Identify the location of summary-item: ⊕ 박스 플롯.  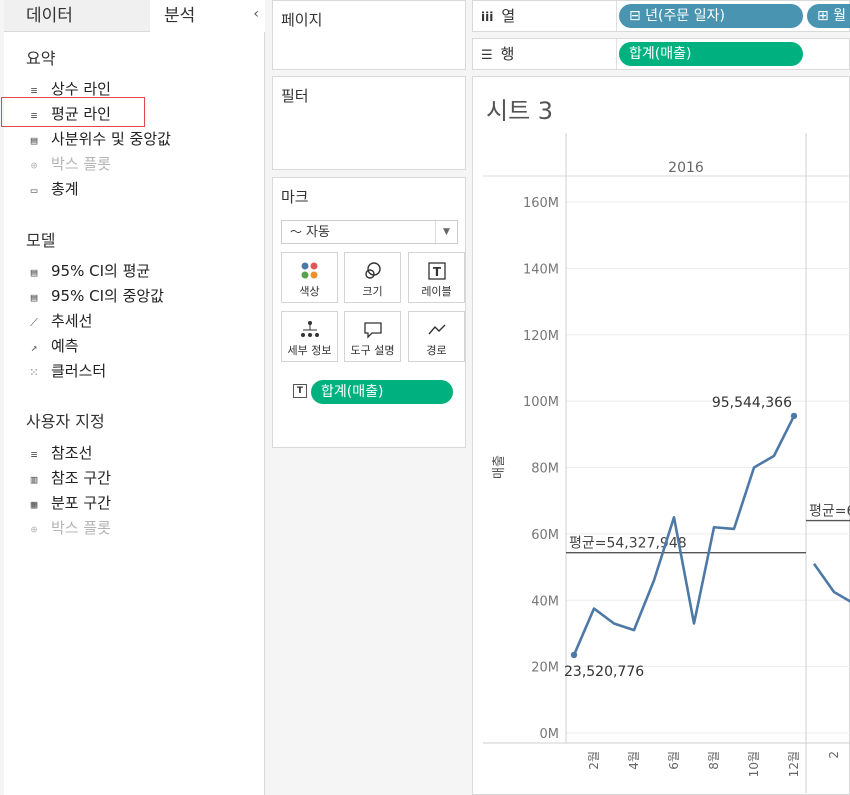
(68, 164).